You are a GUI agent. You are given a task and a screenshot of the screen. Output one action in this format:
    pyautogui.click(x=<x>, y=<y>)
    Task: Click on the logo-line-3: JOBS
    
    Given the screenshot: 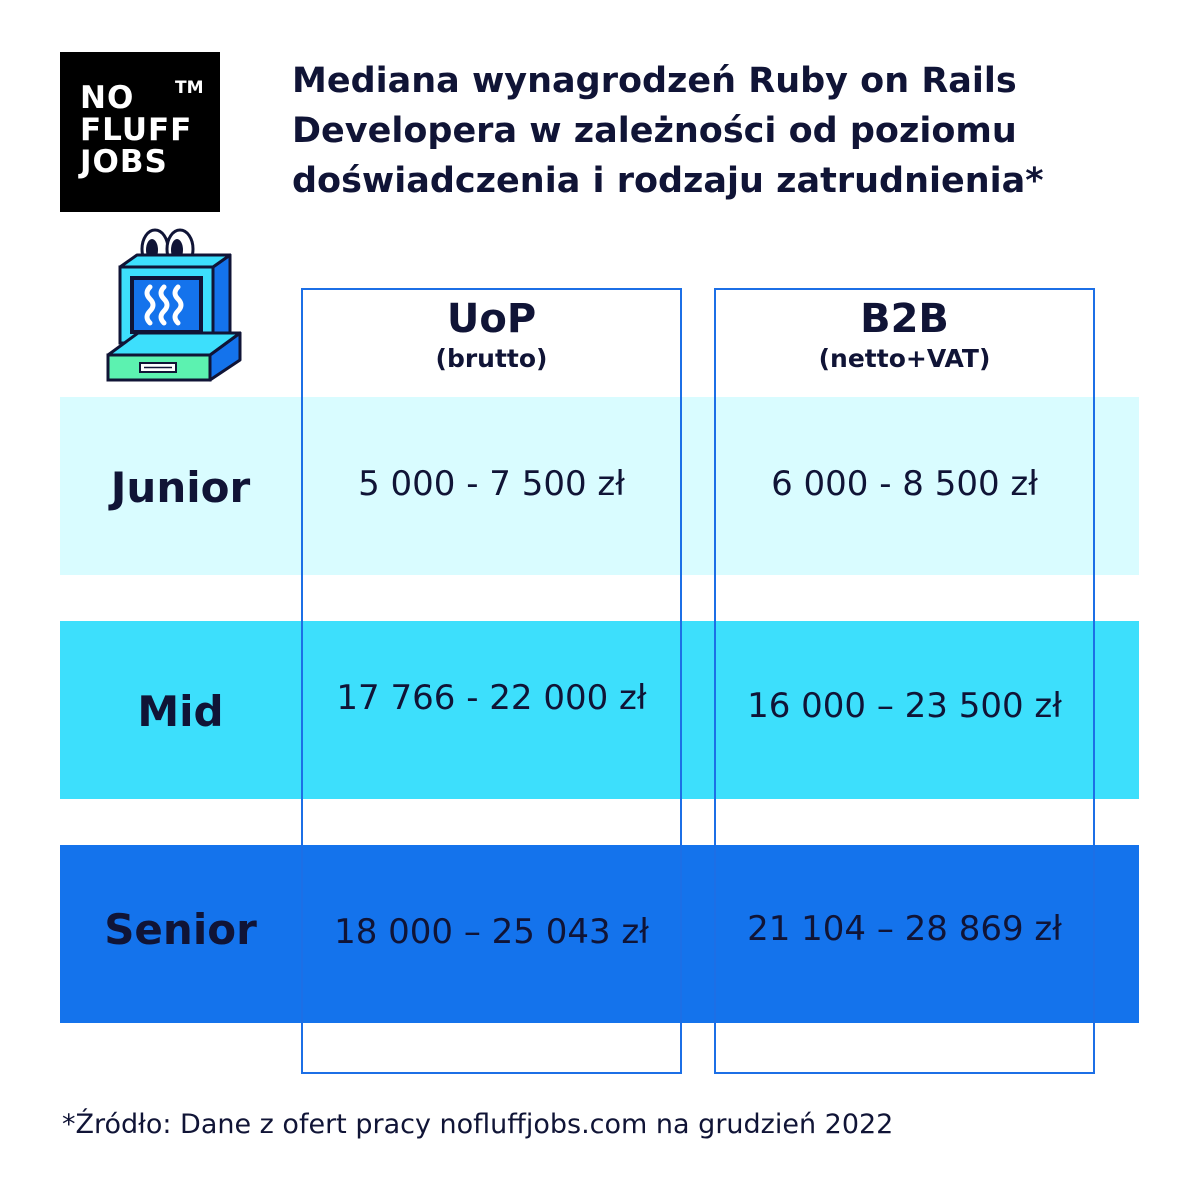 What is the action you would take?
    pyautogui.click(x=124, y=162)
    